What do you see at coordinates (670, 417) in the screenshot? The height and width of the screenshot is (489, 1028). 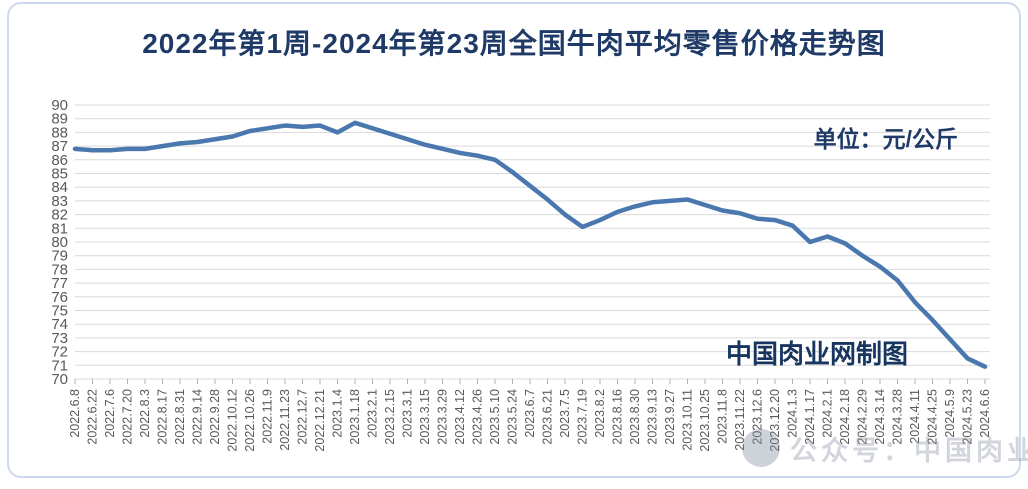 I see `x-axis-label: 2023.9.27` at bounding box center [670, 417].